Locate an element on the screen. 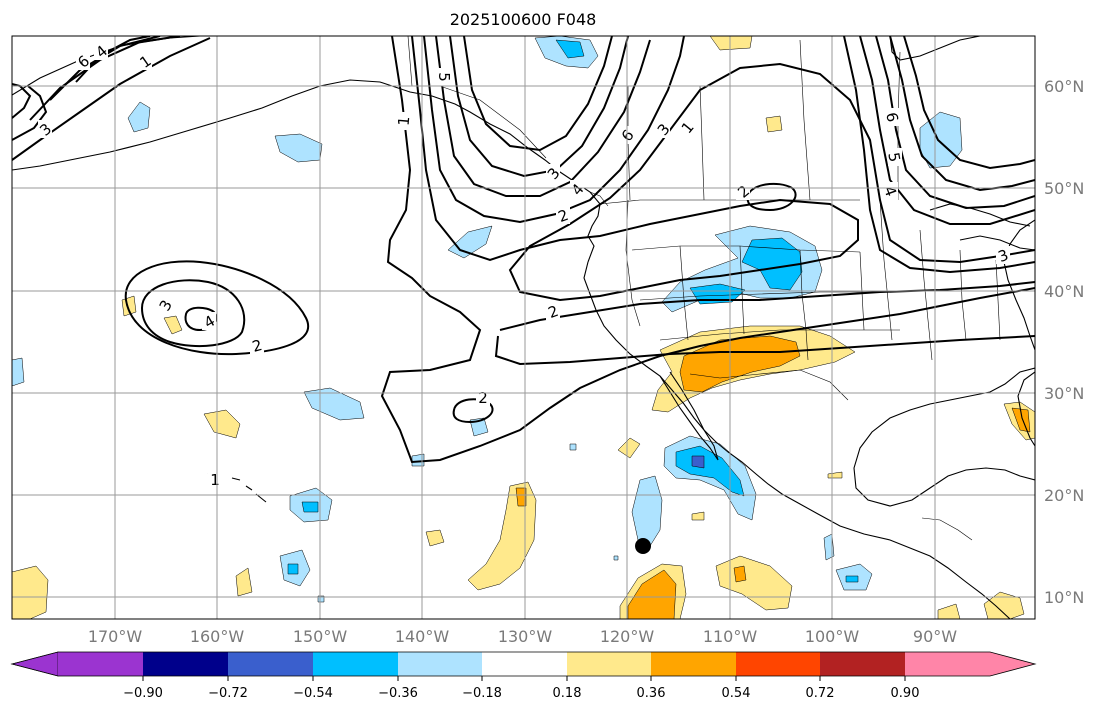 The height and width of the screenshot is (712, 1105). colorbar-tick-label: −0.54 is located at coordinates (313, 693).